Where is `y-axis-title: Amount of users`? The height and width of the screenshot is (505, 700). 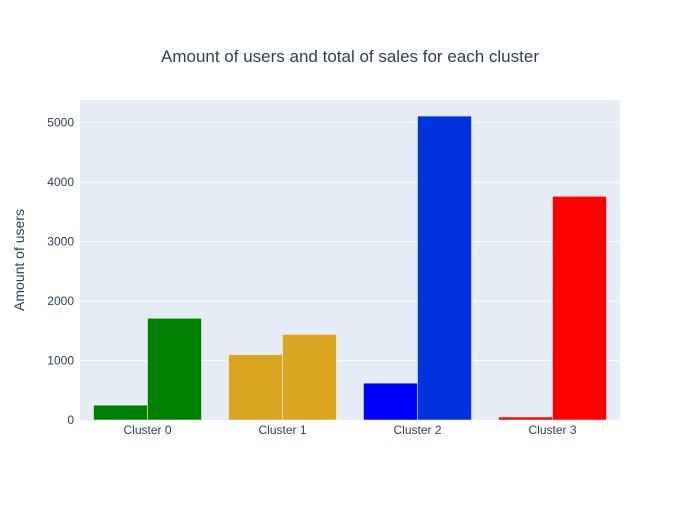 y-axis-title: Amount of users is located at coordinates (19, 260).